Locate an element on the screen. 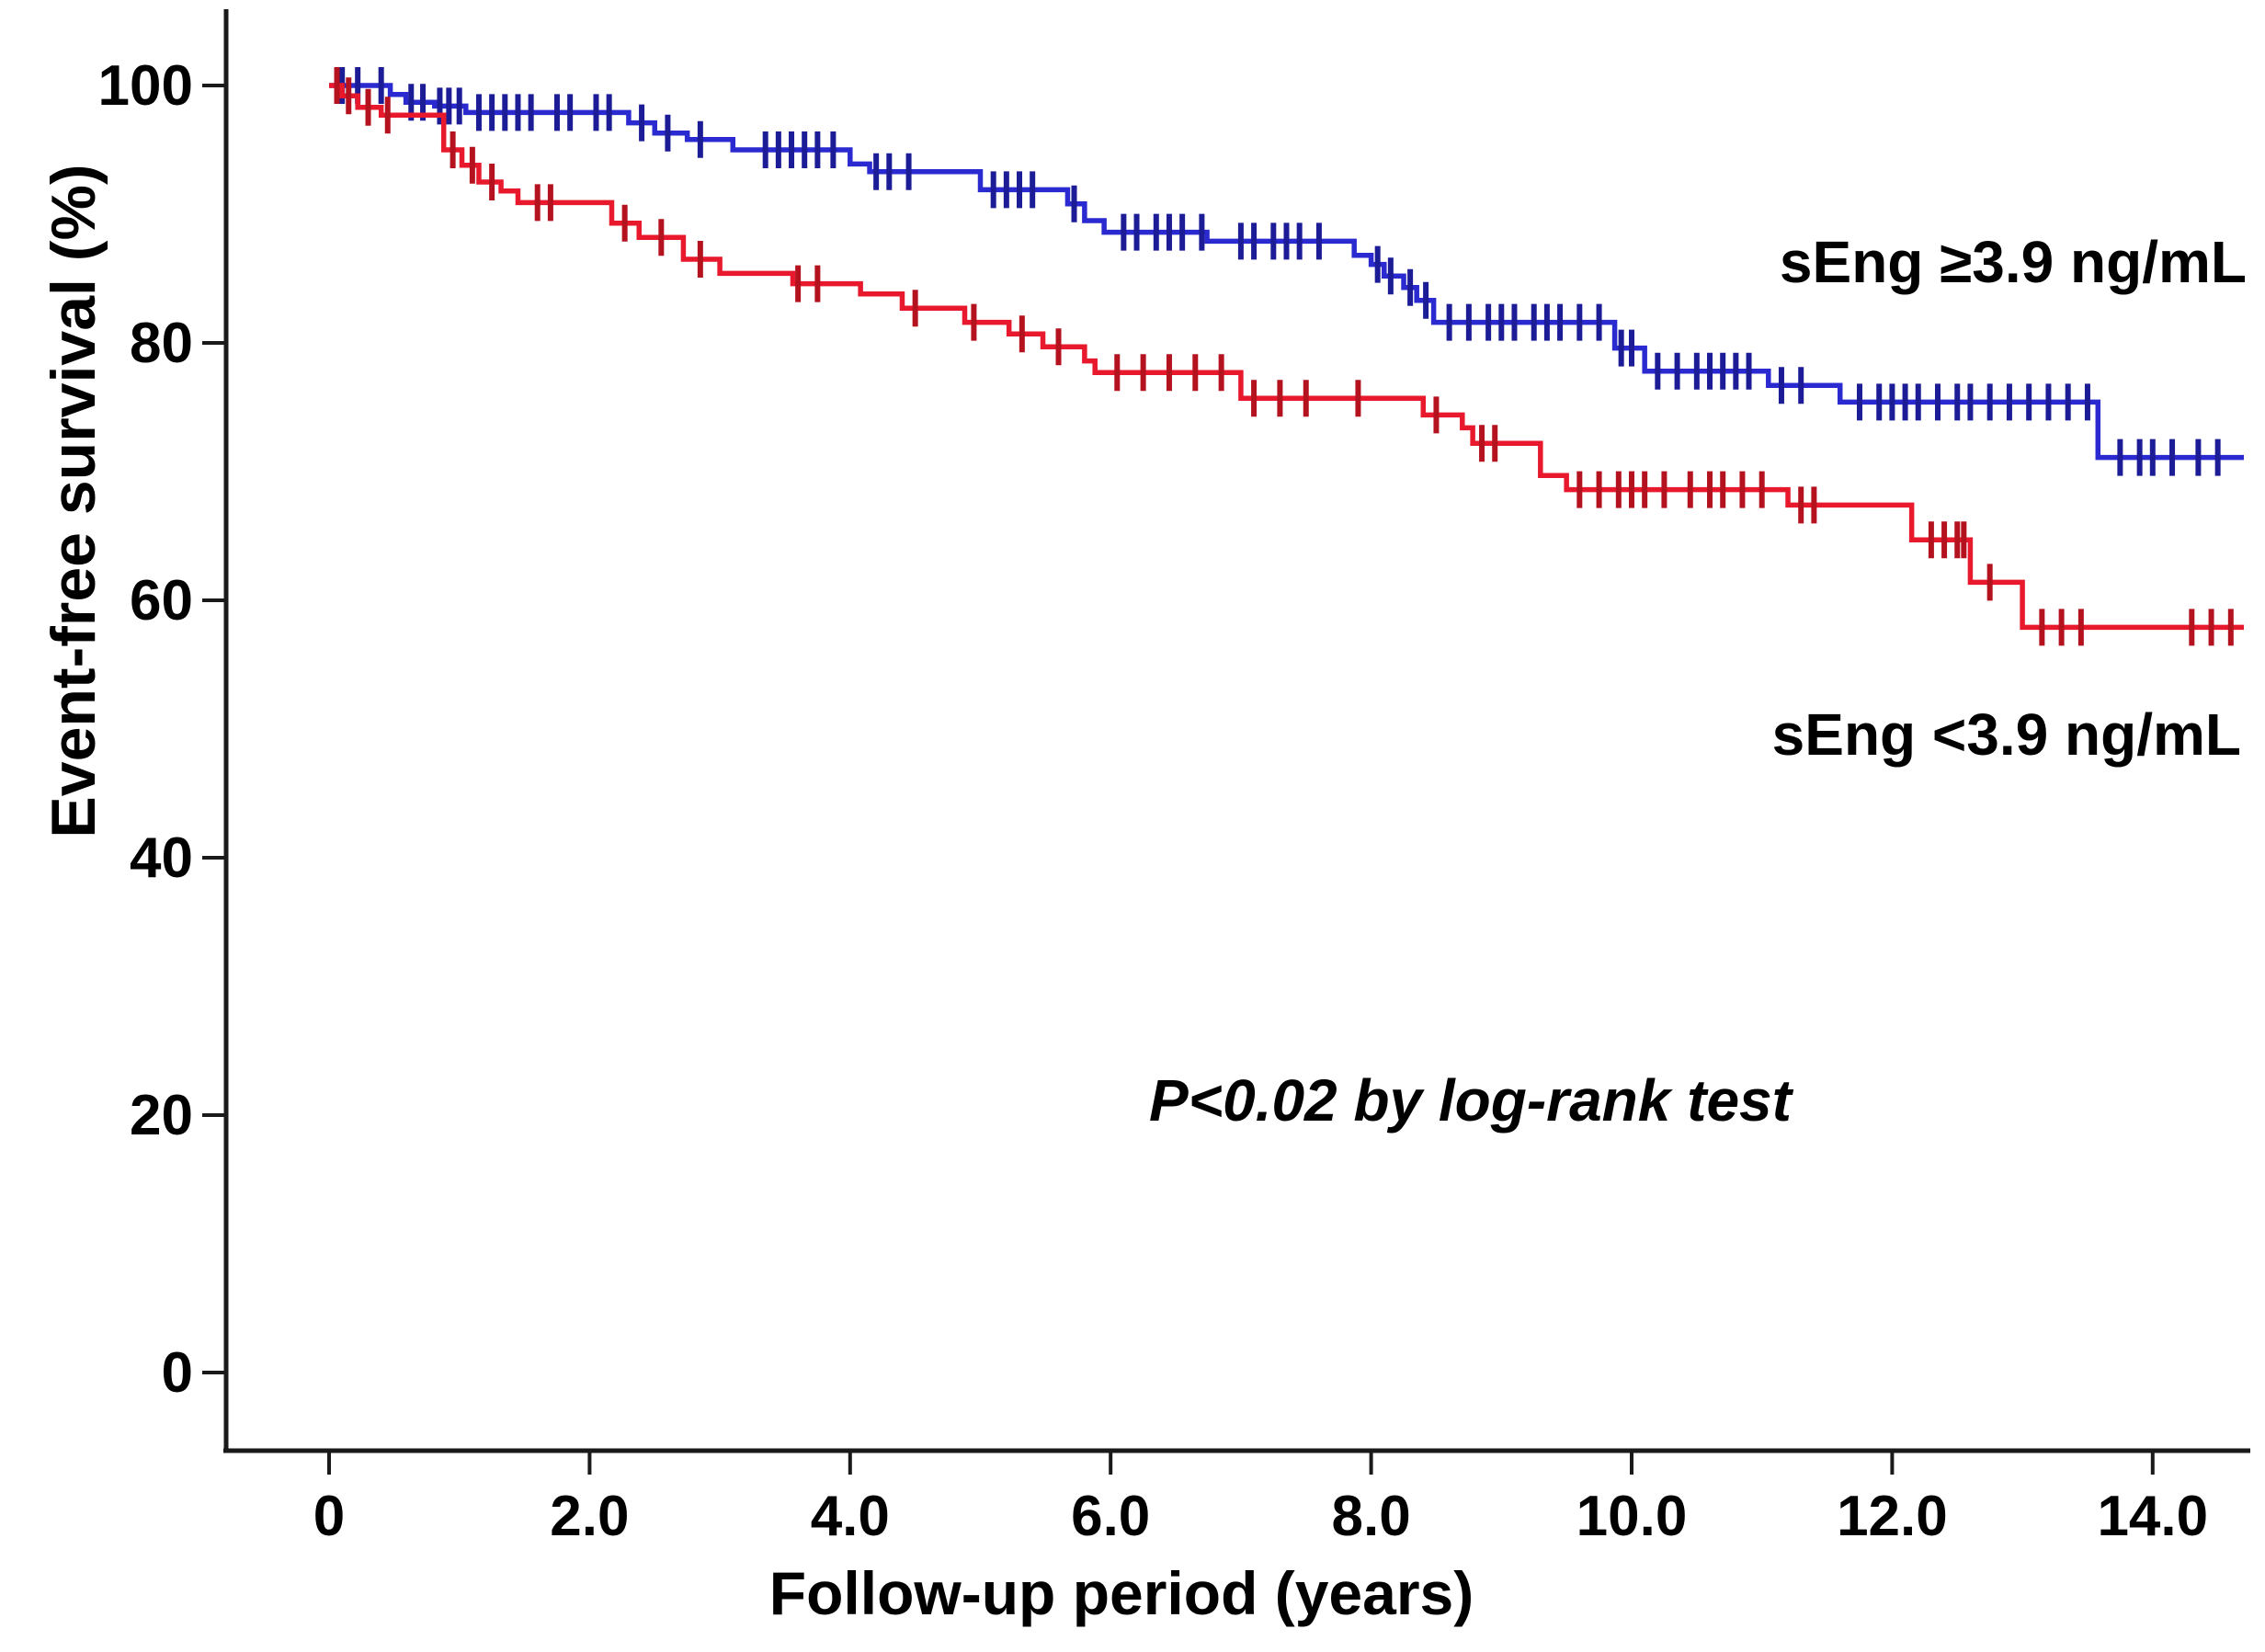 The height and width of the screenshot is (1652, 2265). x-tick-label: 14.0 is located at coordinates (2152, 1517).